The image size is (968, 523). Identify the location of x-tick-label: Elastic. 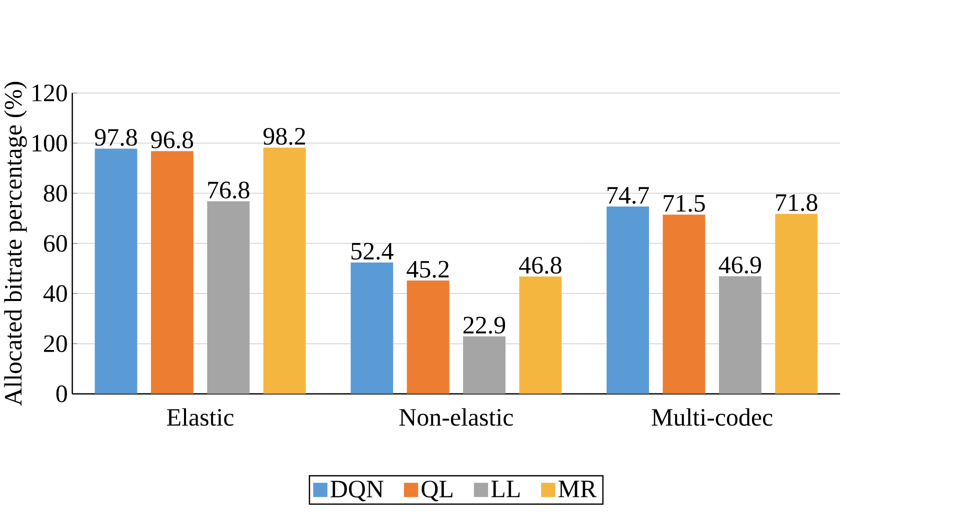
(200, 417).